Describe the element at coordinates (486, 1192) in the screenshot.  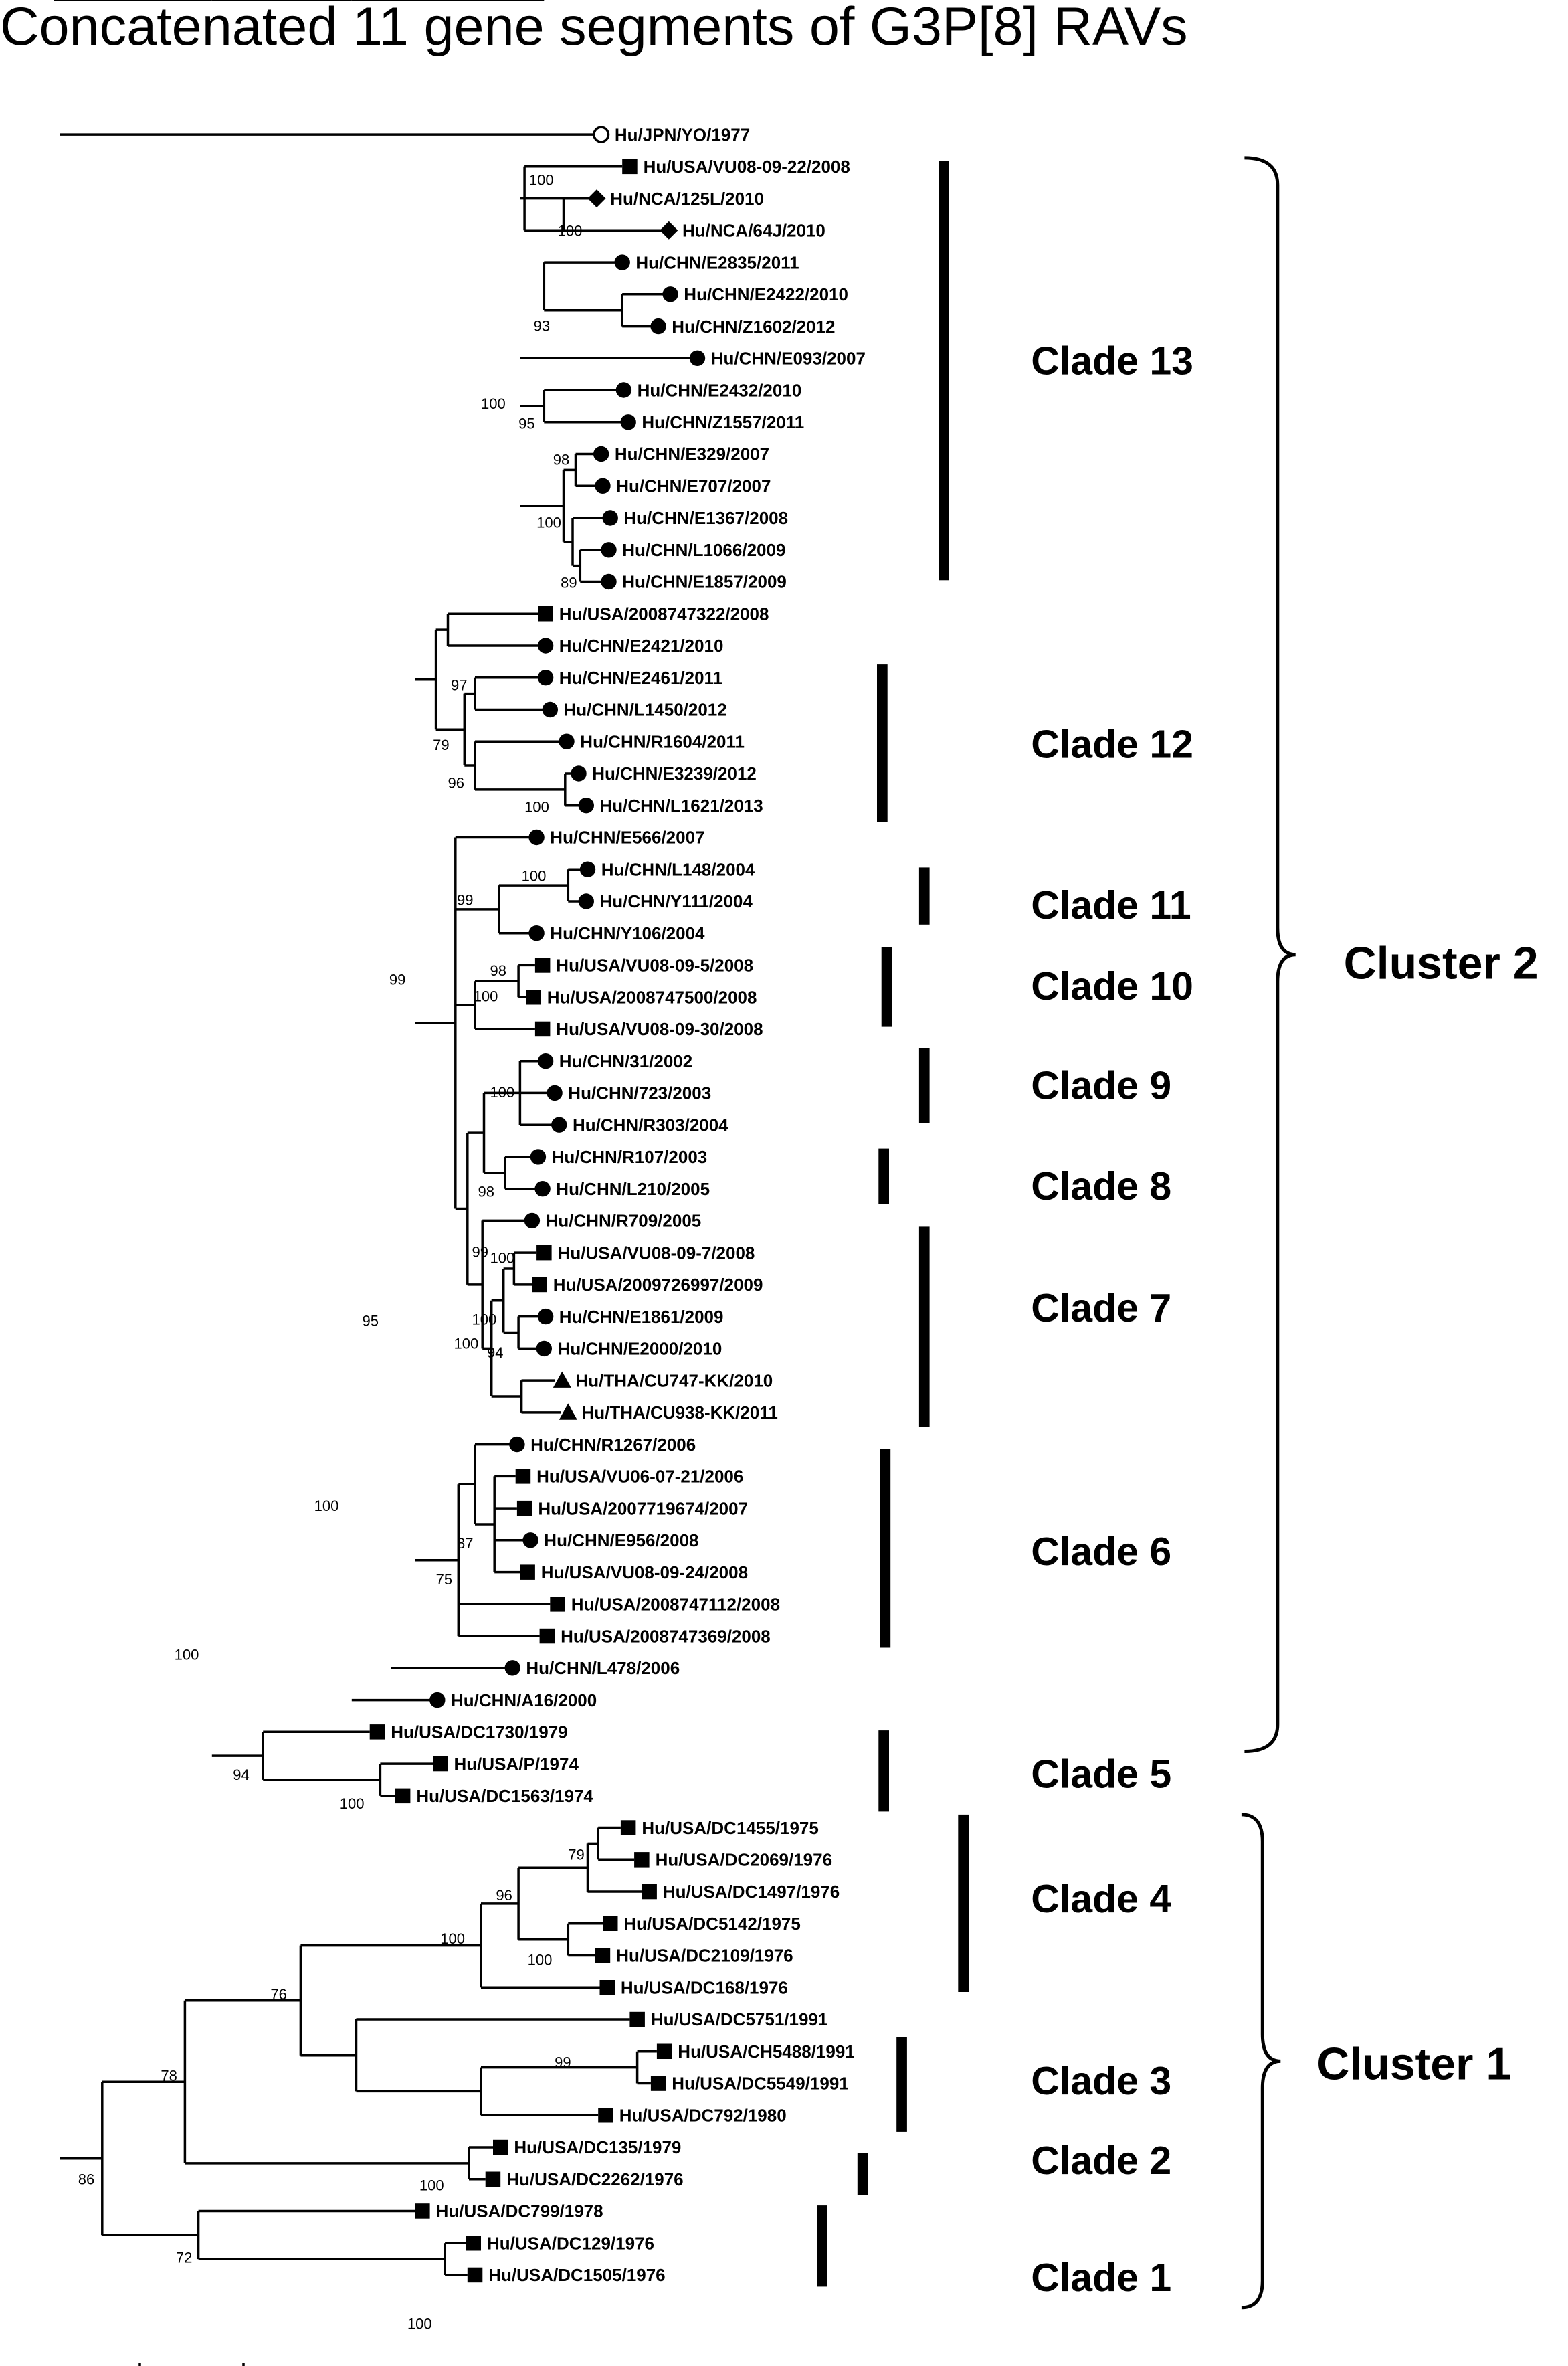
I see `bootstrap-value: 98` at that location.